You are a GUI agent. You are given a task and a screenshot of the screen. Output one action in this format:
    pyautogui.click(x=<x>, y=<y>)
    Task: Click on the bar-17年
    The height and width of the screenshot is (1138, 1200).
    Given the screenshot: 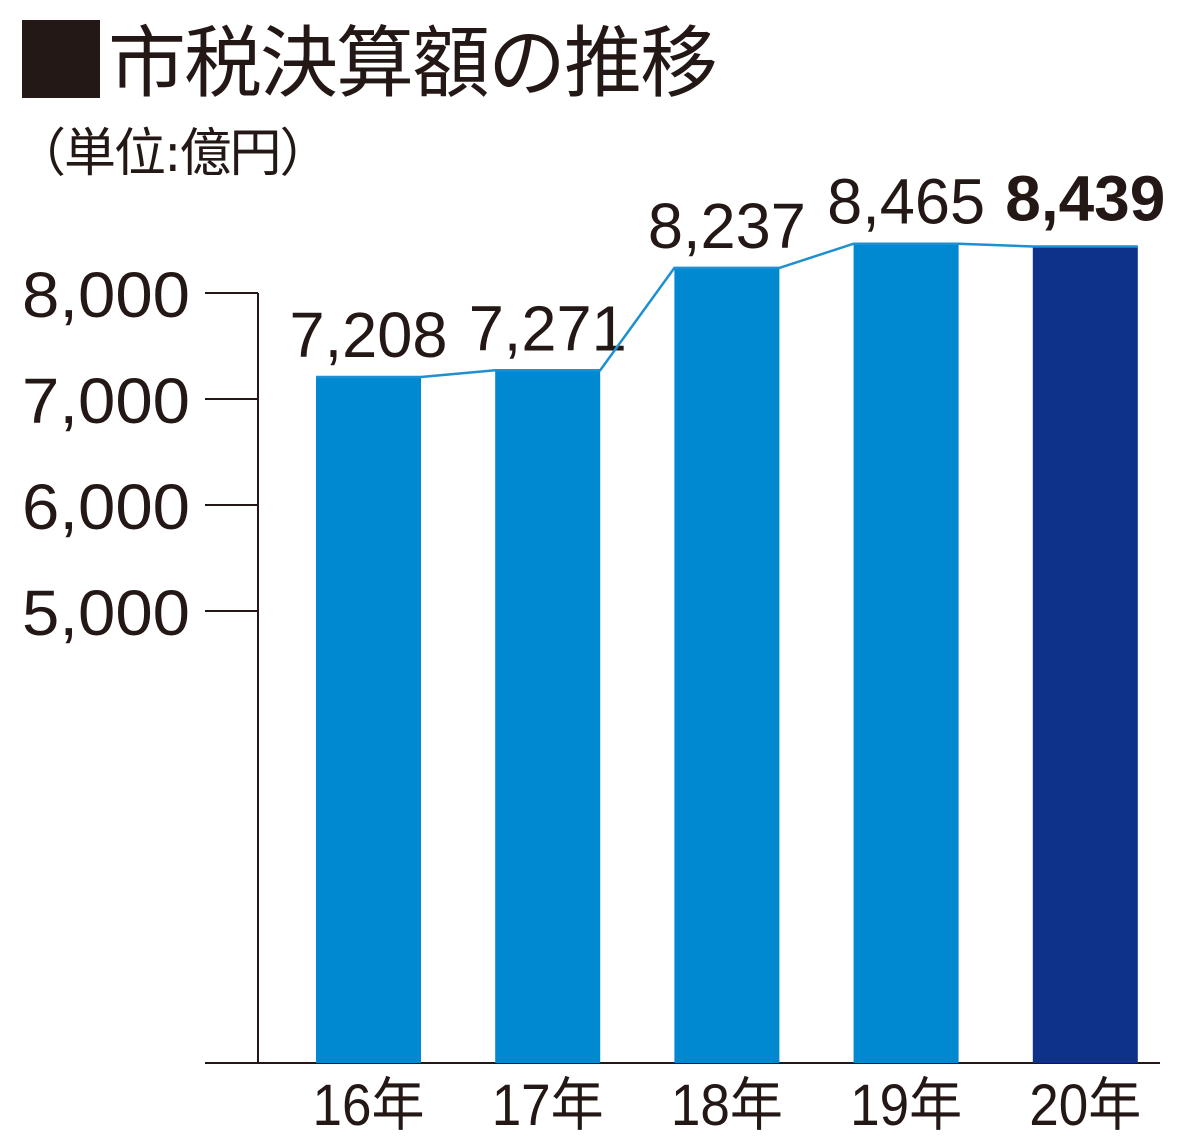 What is the action you would take?
    pyautogui.click(x=548, y=716)
    